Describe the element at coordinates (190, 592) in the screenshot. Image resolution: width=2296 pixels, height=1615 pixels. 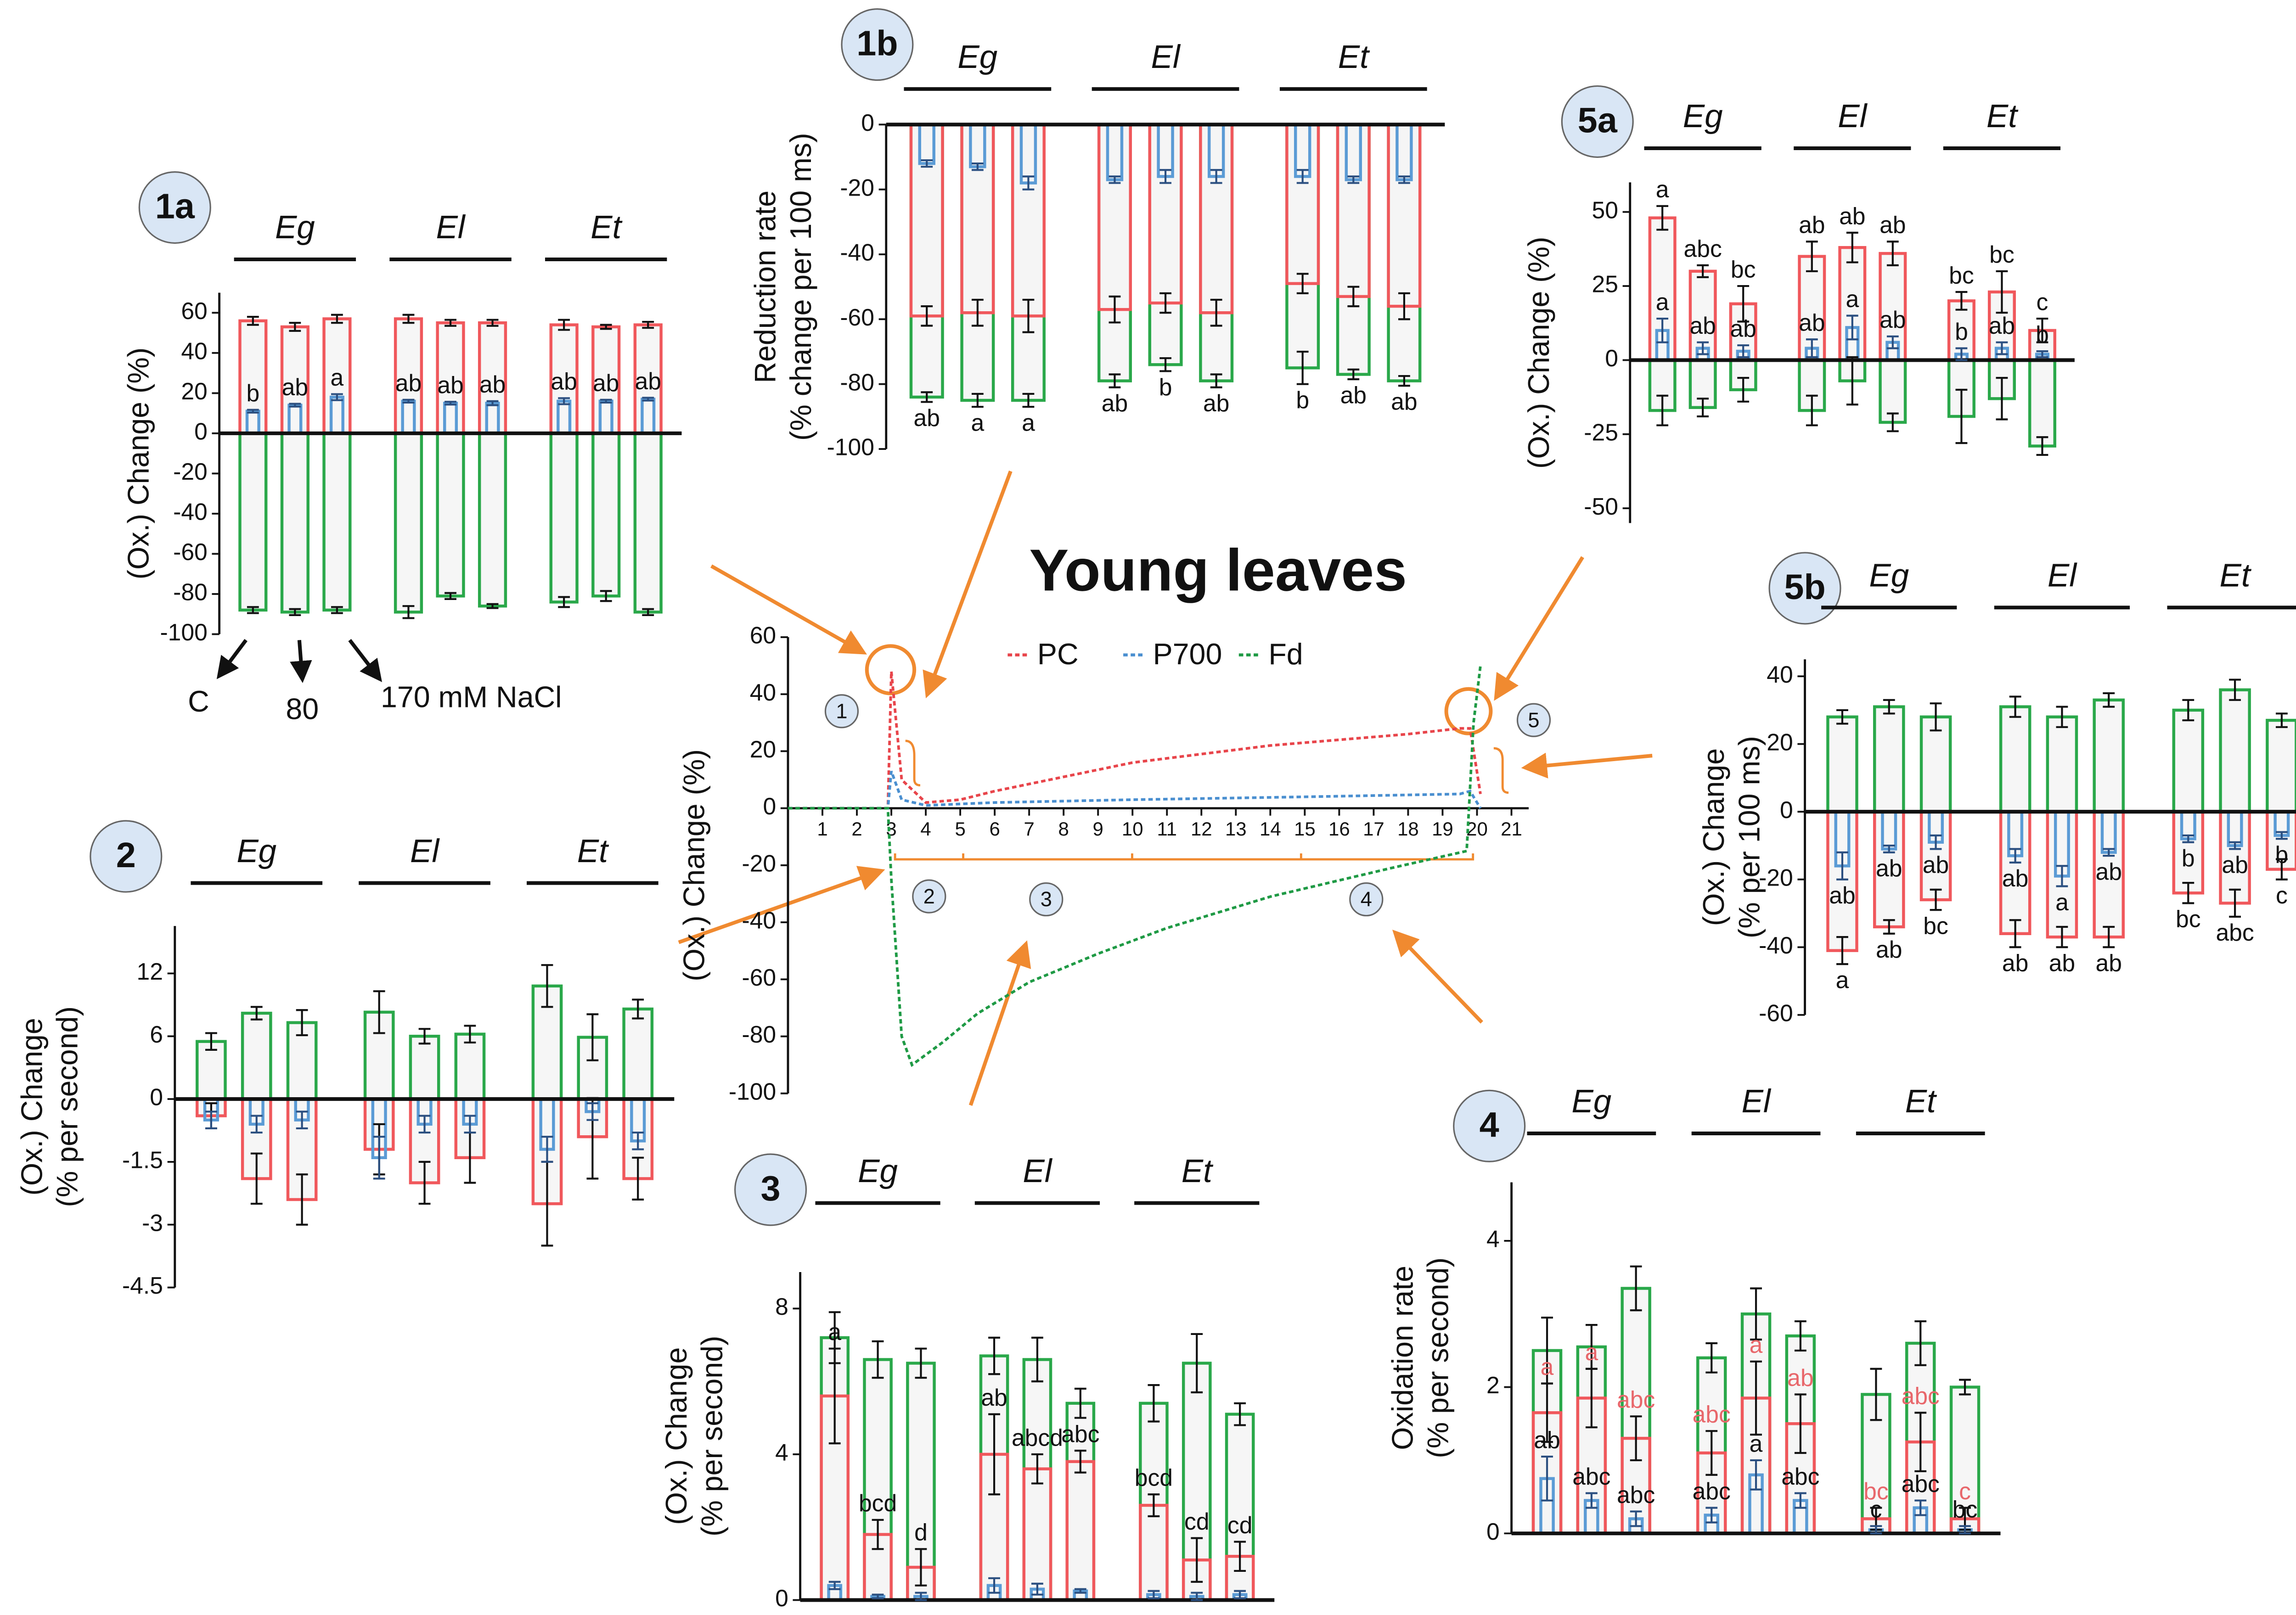
I see `y-tick-label: -80` at that location.